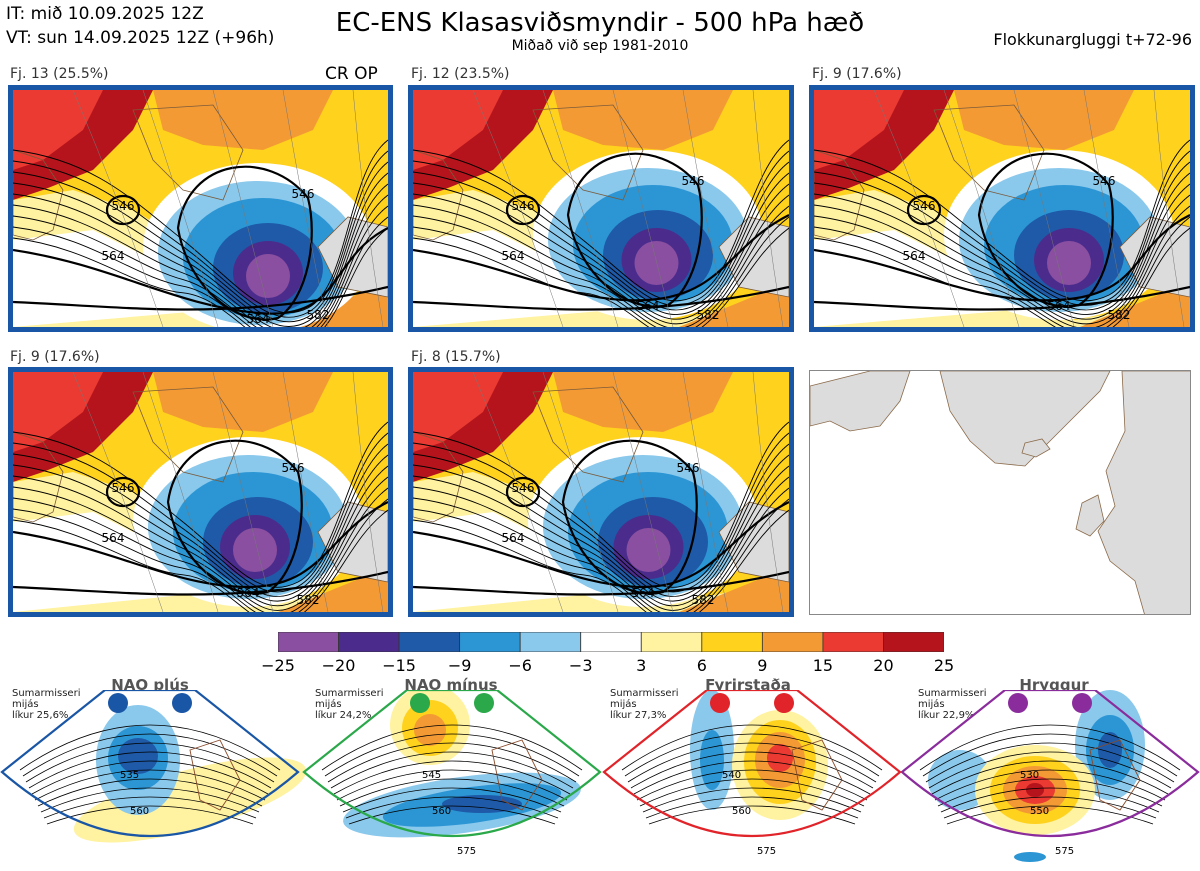  What do you see at coordinates (701, 665) in the screenshot?
I see `colorbar-tick: 6` at bounding box center [701, 665].